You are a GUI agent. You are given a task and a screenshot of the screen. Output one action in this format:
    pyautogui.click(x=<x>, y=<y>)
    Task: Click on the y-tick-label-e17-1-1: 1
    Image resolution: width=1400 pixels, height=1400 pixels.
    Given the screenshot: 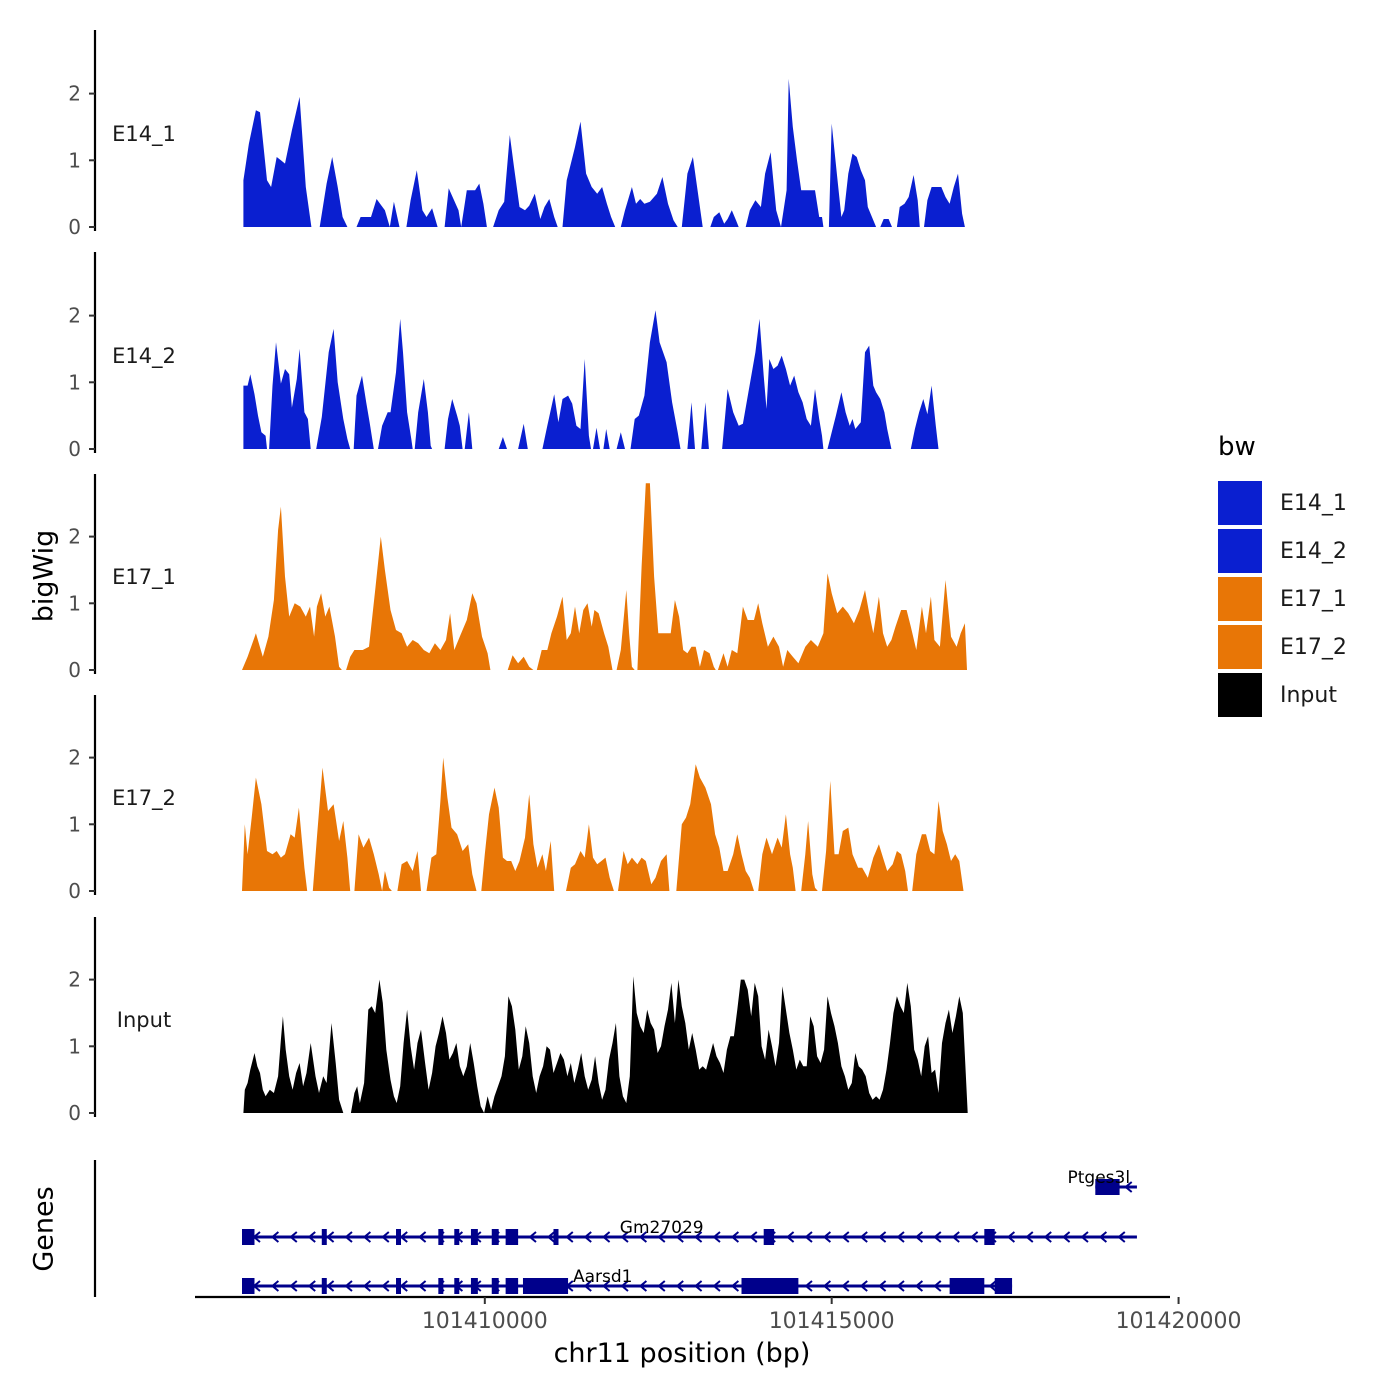 What is the action you would take?
    pyautogui.click(x=74, y=603)
    